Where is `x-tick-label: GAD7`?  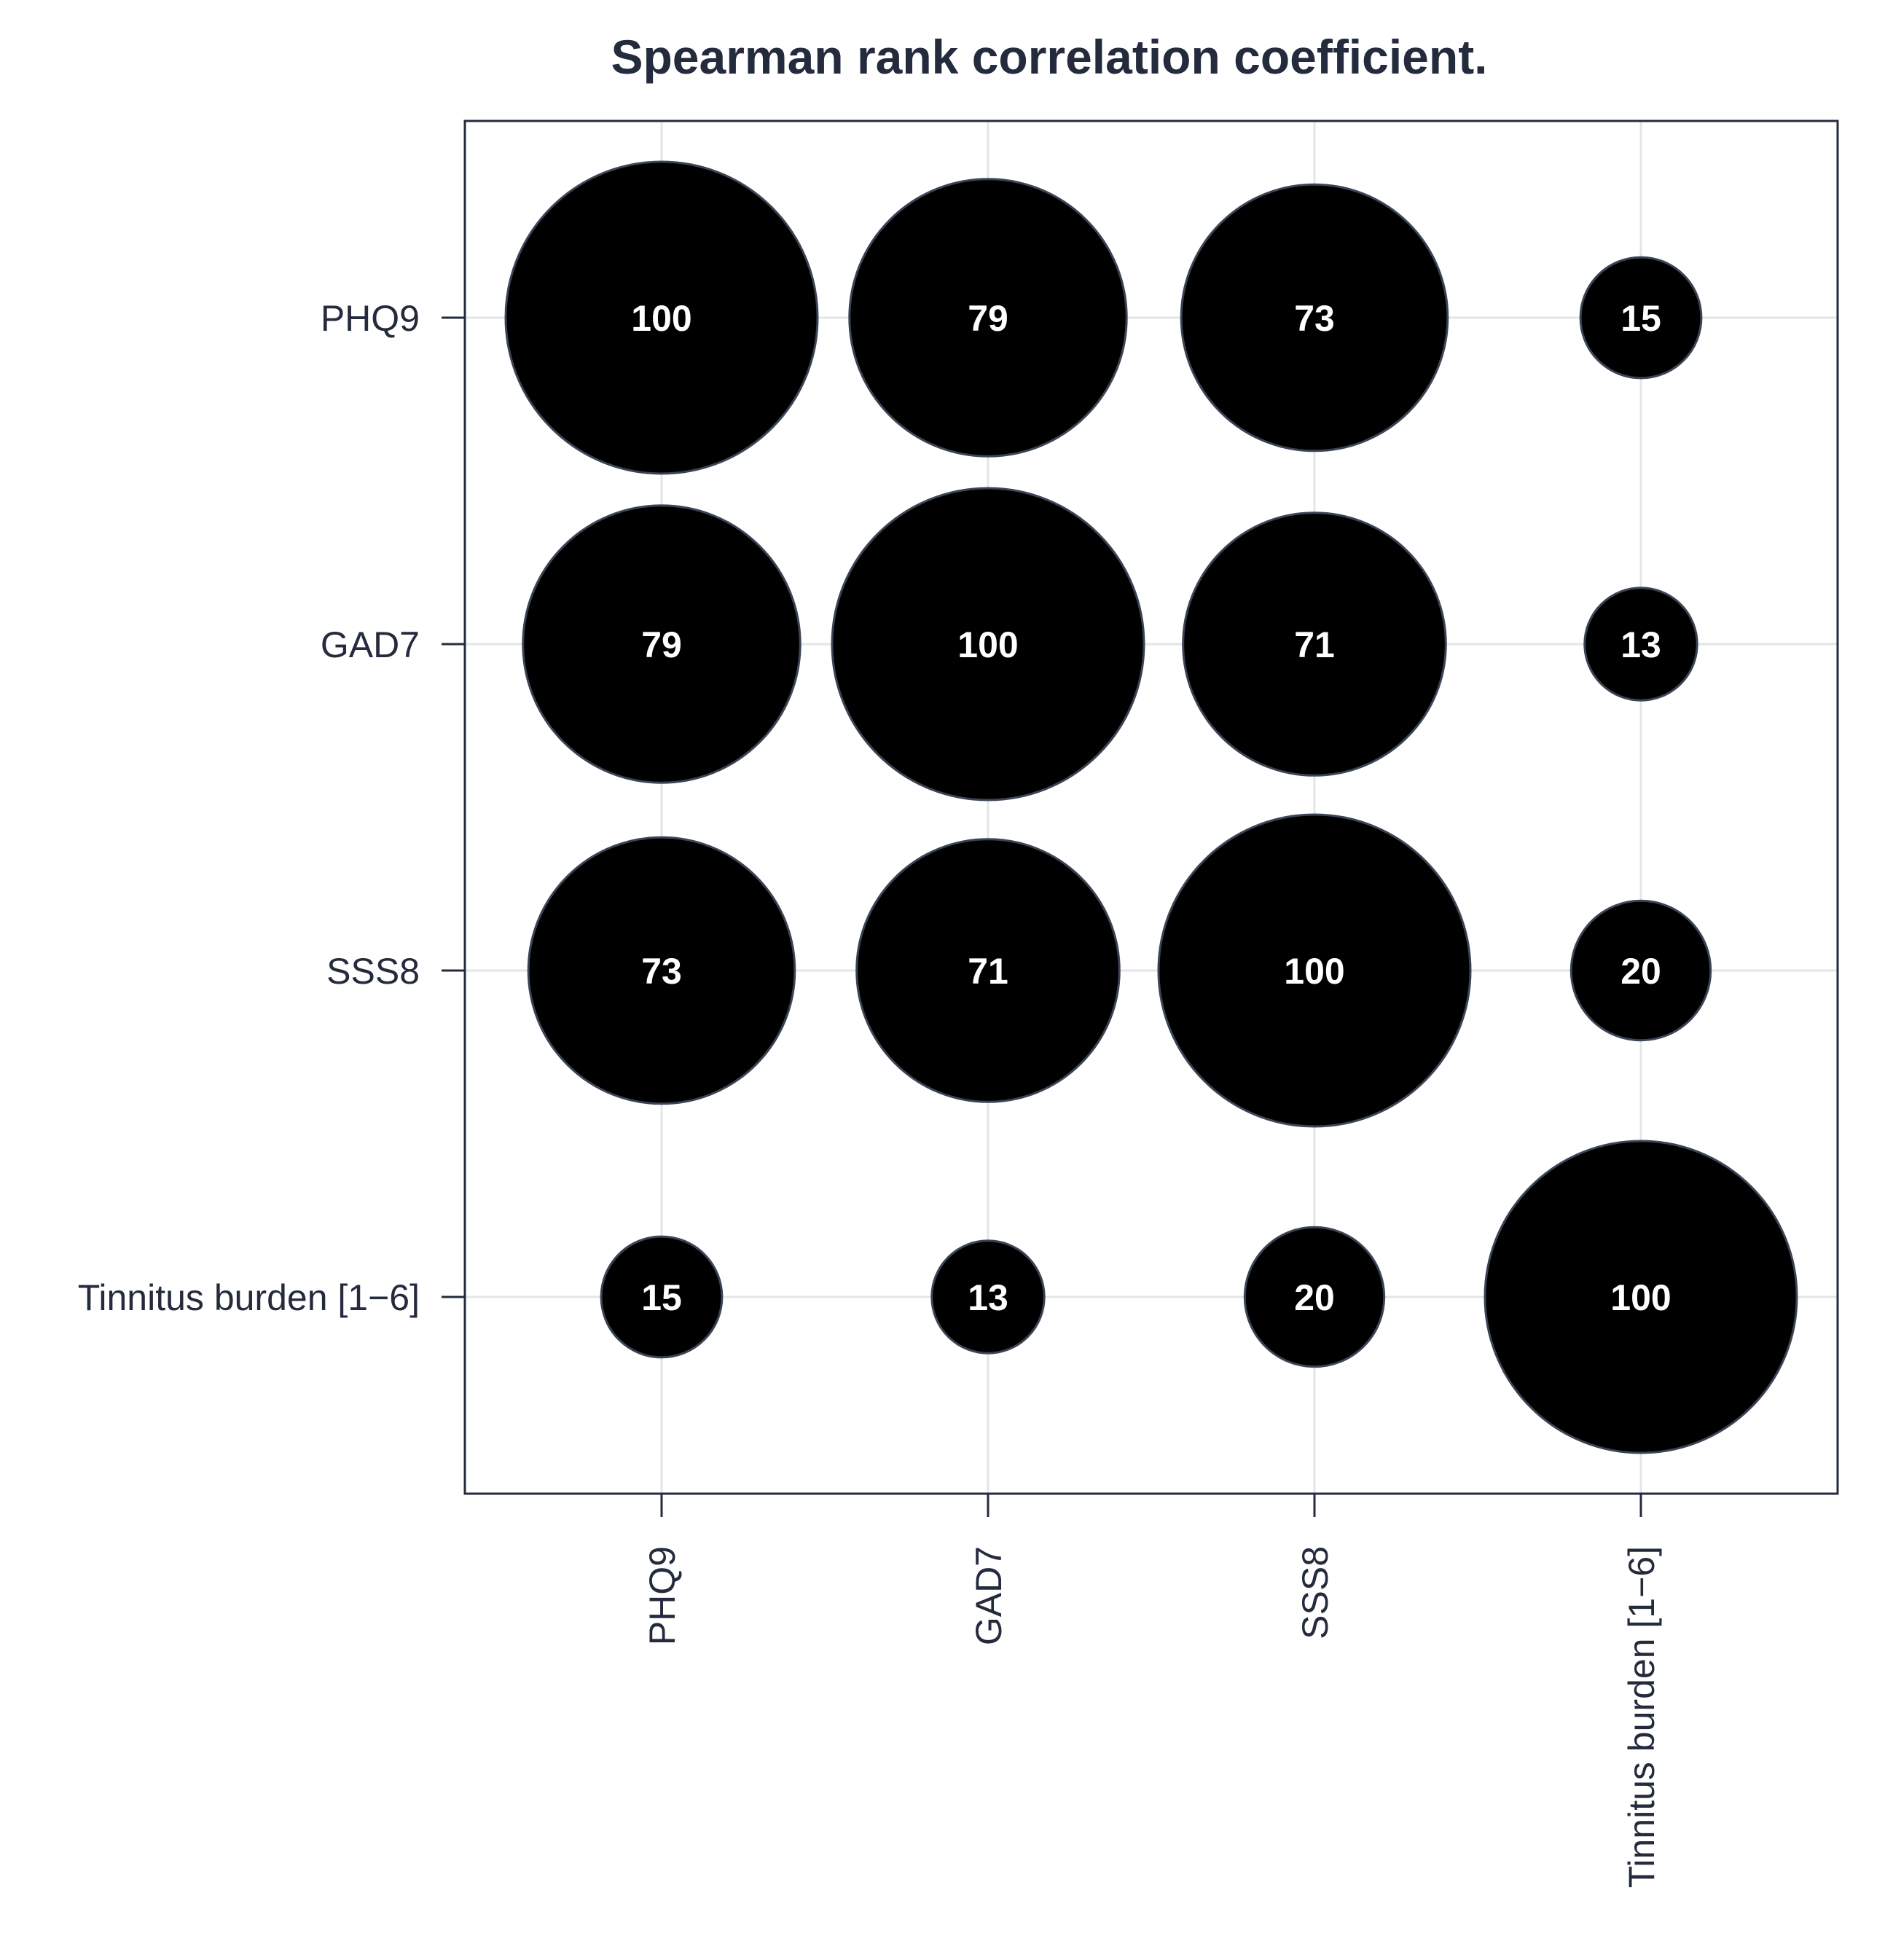 x-tick-label: GAD7 is located at coordinates (988, 1595).